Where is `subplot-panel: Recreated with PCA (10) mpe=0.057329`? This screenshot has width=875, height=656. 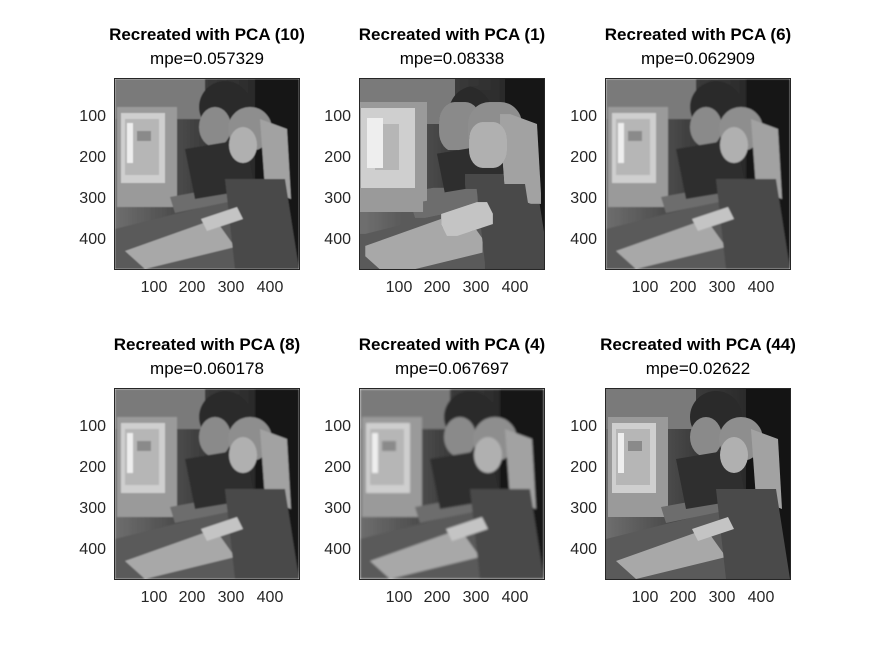
subplot-panel: Recreated with PCA (10) mpe=0.057329 is located at coordinates (207, 170).